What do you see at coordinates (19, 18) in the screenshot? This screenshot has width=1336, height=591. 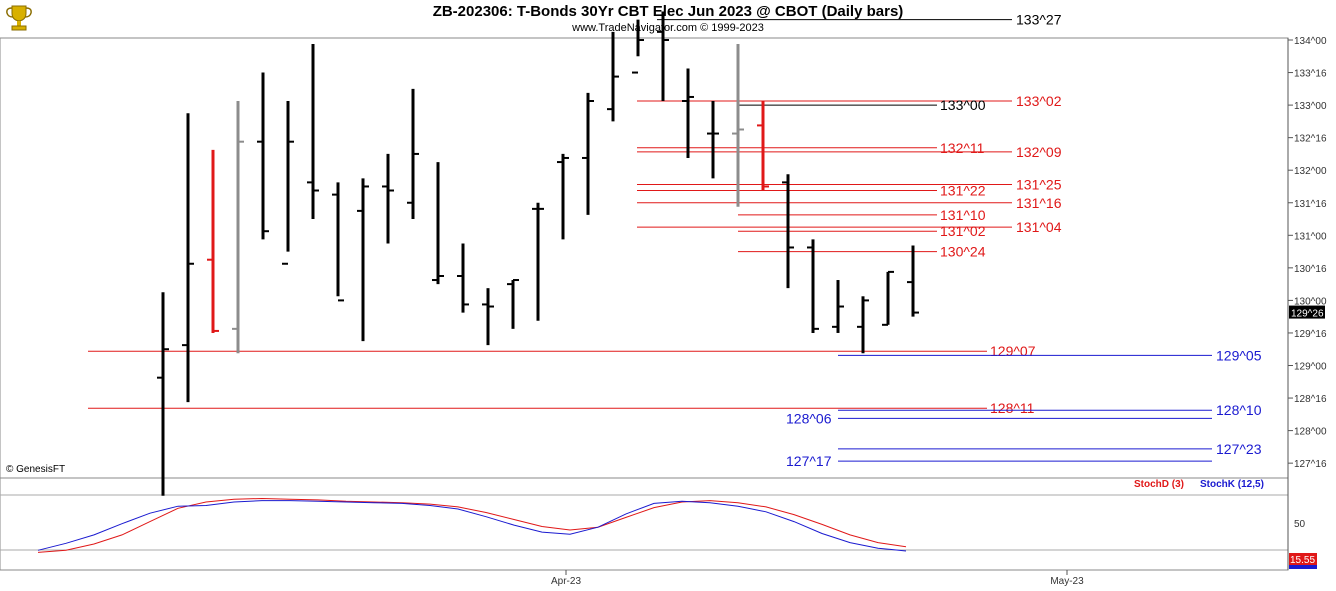 I see `trophy-icon` at bounding box center [19, 18].